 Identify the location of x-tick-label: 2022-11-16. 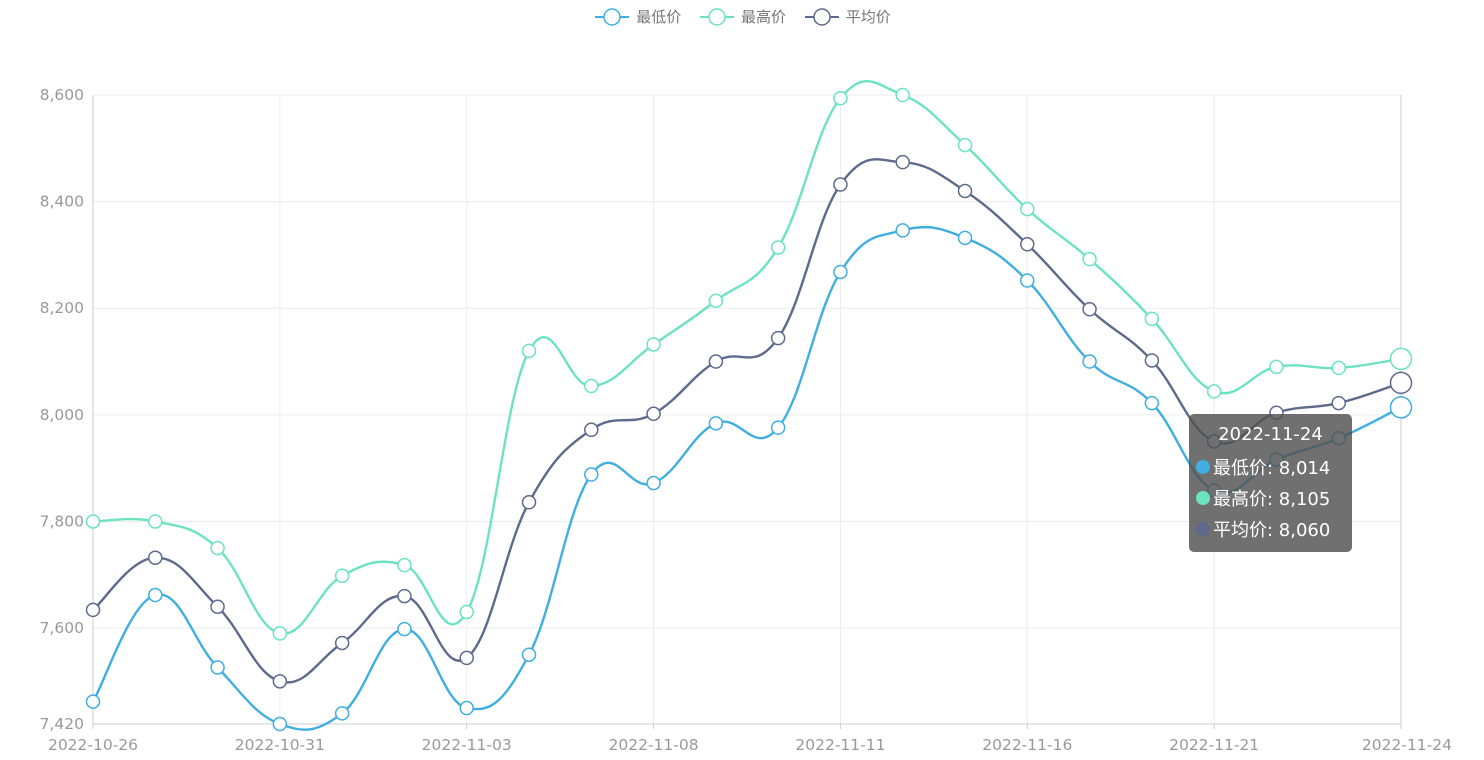
(1027, 745).